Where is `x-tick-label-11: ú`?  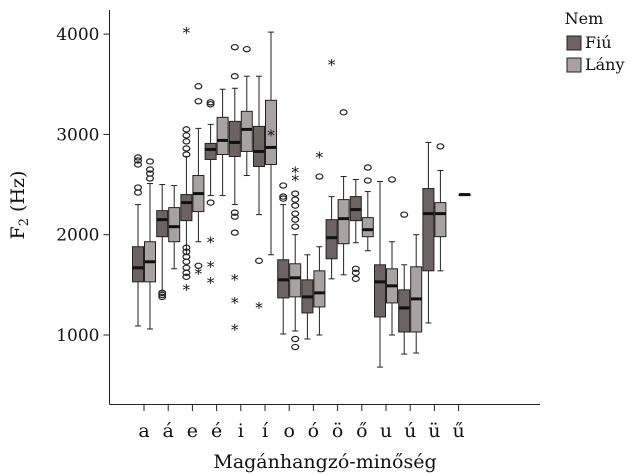 x-tick-label-11: ú is located at coordinates (410, 431).